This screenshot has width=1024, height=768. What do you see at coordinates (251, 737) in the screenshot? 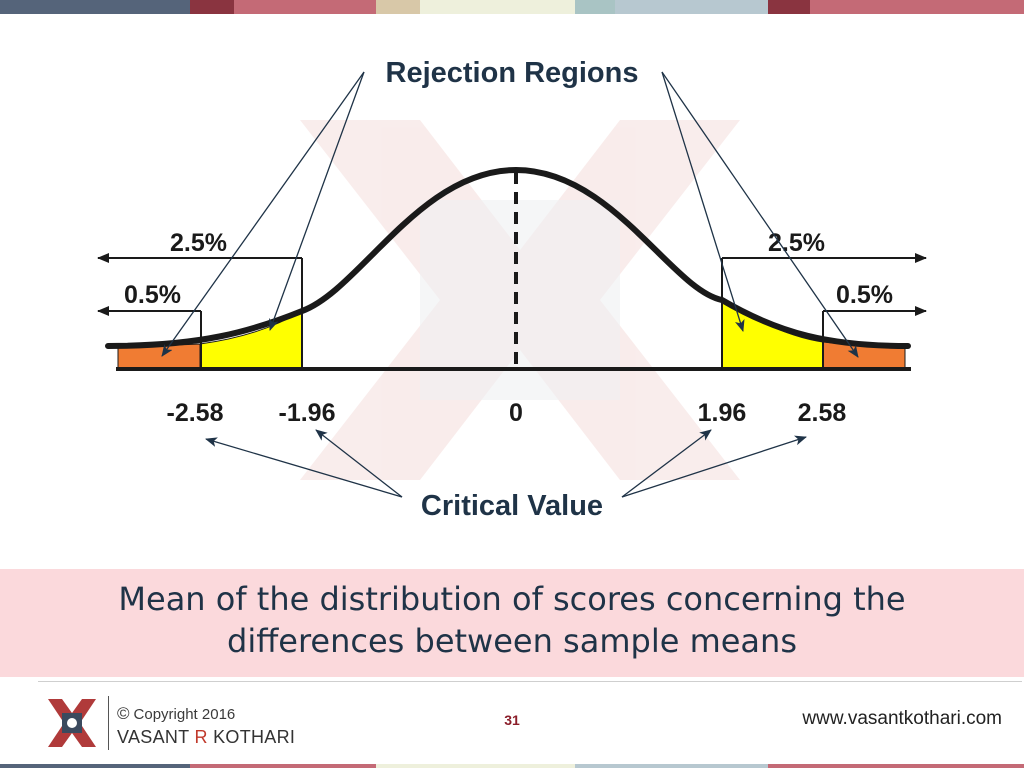
I see `author-last: KOTHARI` at bounding box center [251, 737].